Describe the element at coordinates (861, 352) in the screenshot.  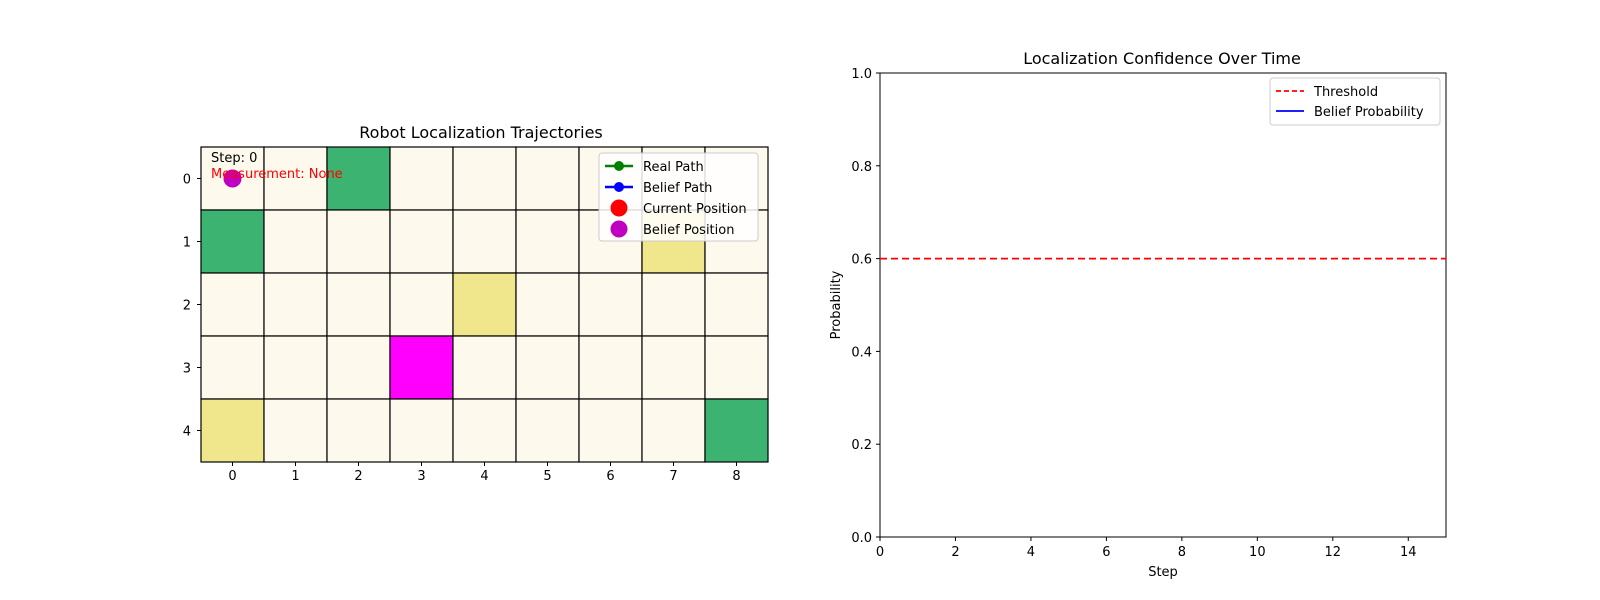
I see `y-tick-label: 0.4` at that location.